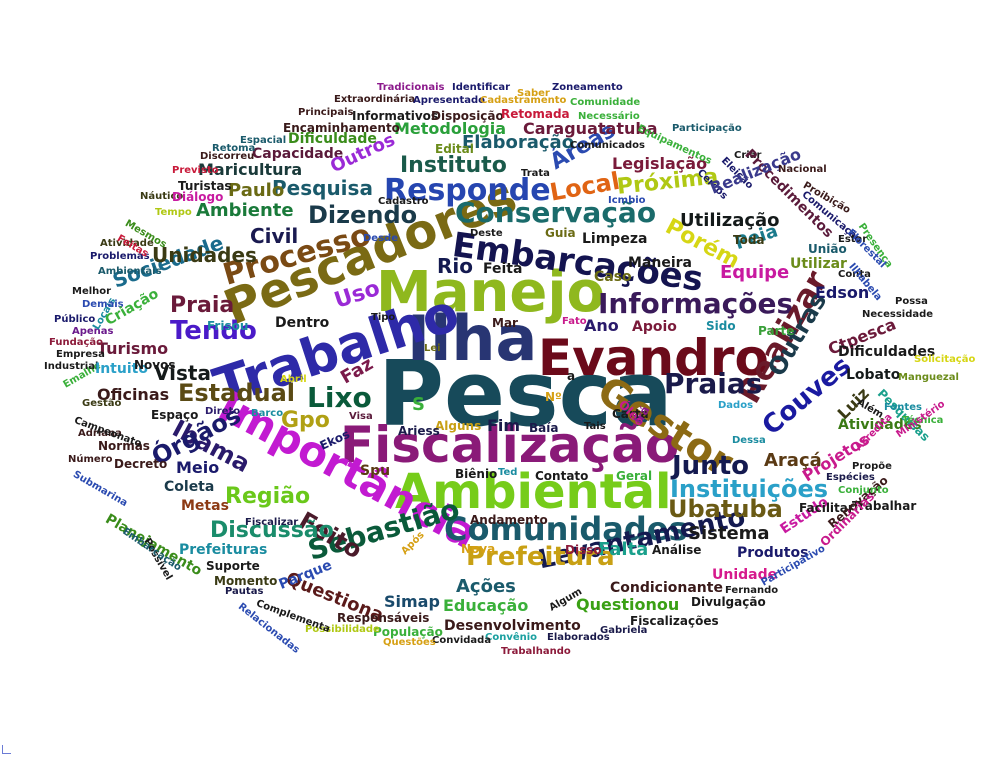 This screenshot has width=992, height=757. Describe the element at coordinates (223, 411) in the screenshot. I see `cloud-word: Direto` at that location.